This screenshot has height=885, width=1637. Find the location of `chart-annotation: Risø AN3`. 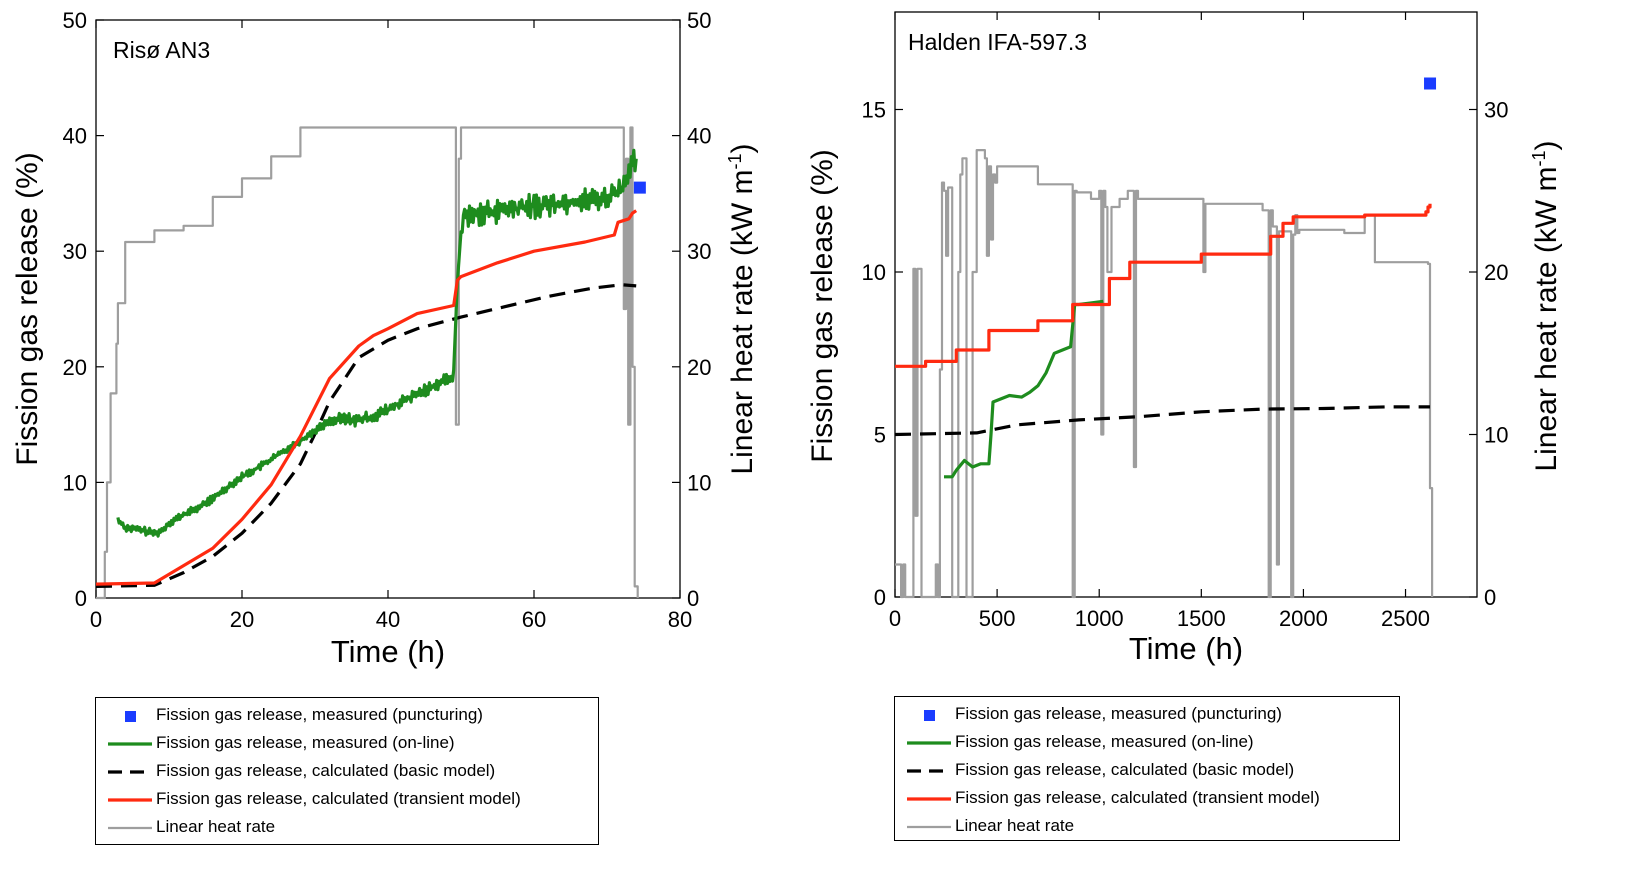

chart-annotation: Risø AN3 is located at coordinates (161, 50).